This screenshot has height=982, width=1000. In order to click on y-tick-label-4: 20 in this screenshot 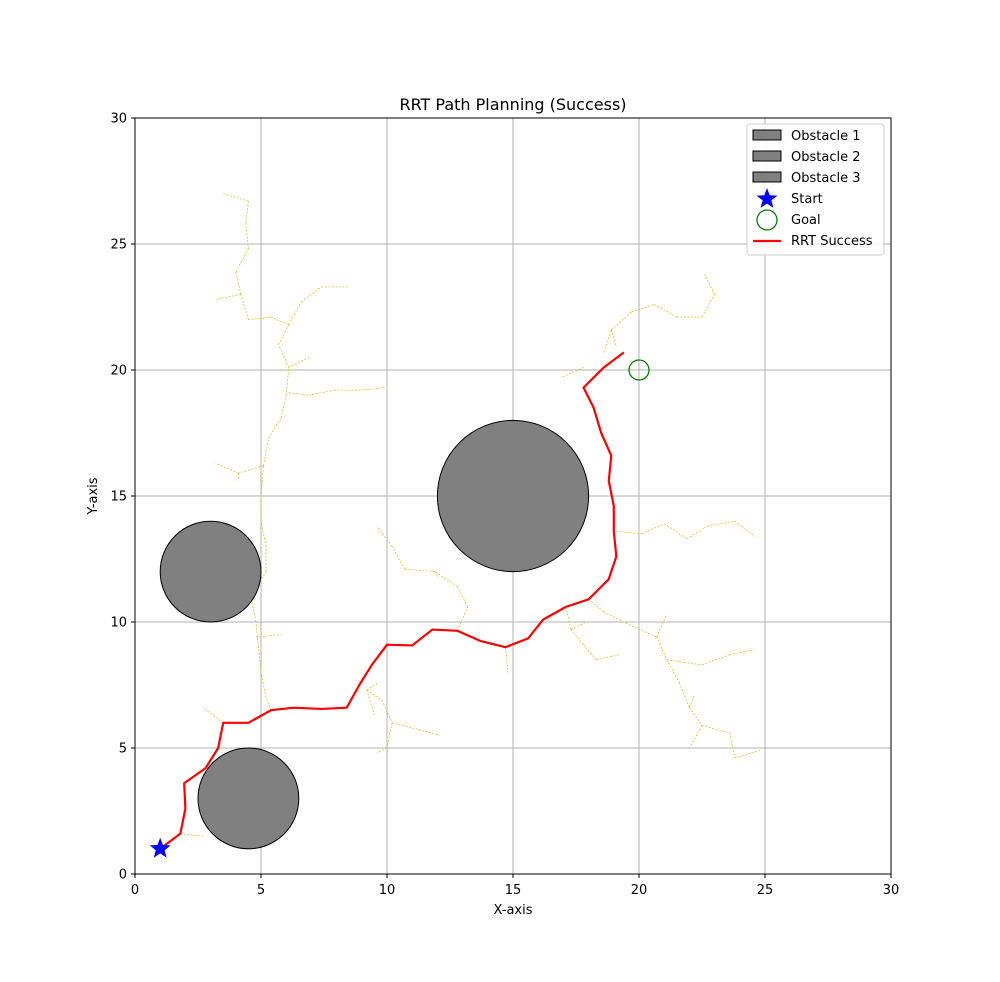, I will do `click(118, 371)`.